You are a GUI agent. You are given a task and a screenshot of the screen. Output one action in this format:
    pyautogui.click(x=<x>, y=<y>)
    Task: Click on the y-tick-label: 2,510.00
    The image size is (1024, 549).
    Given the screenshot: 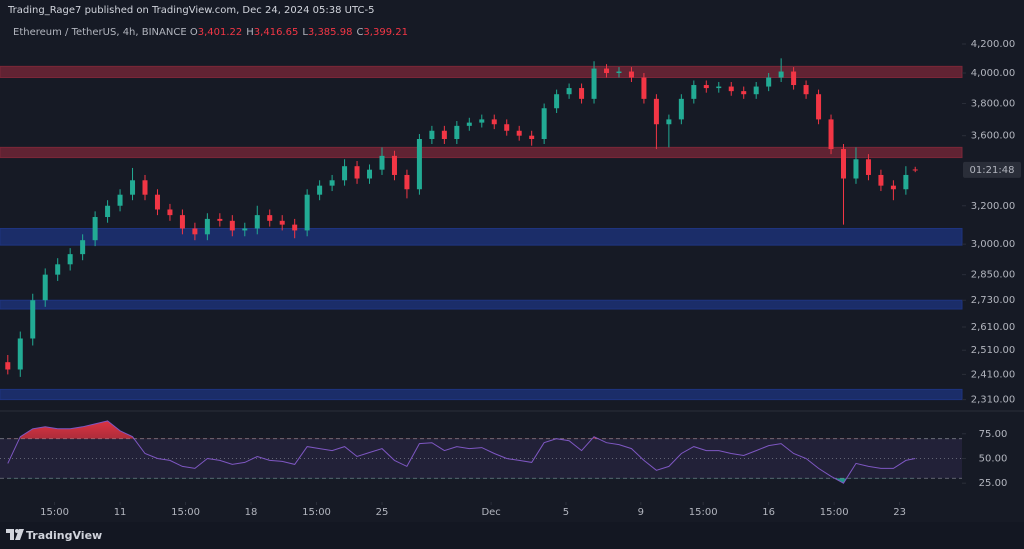 What is the action you would take?
    pyautogui.click(x=993, y=350)
    